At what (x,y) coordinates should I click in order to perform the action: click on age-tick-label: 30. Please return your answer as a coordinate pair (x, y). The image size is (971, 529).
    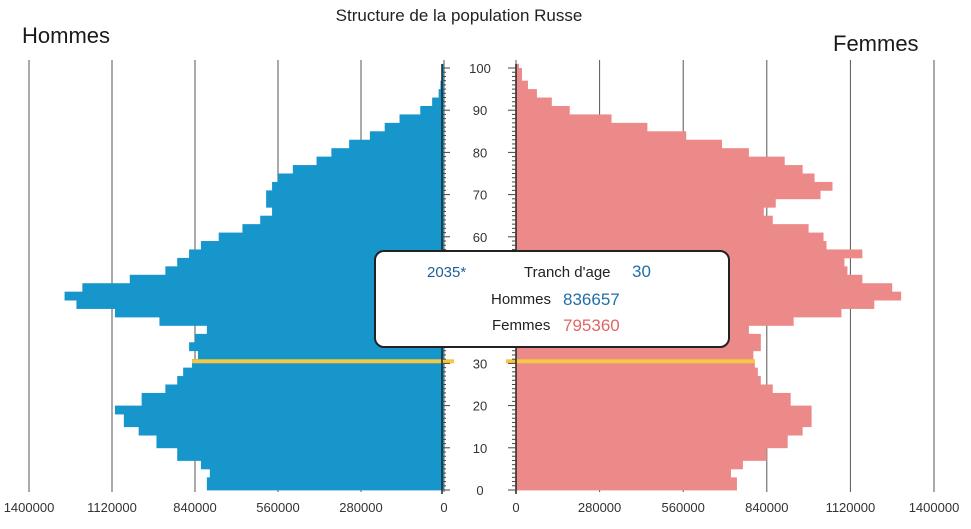
    Looking at the image, I should click on (480, 363).